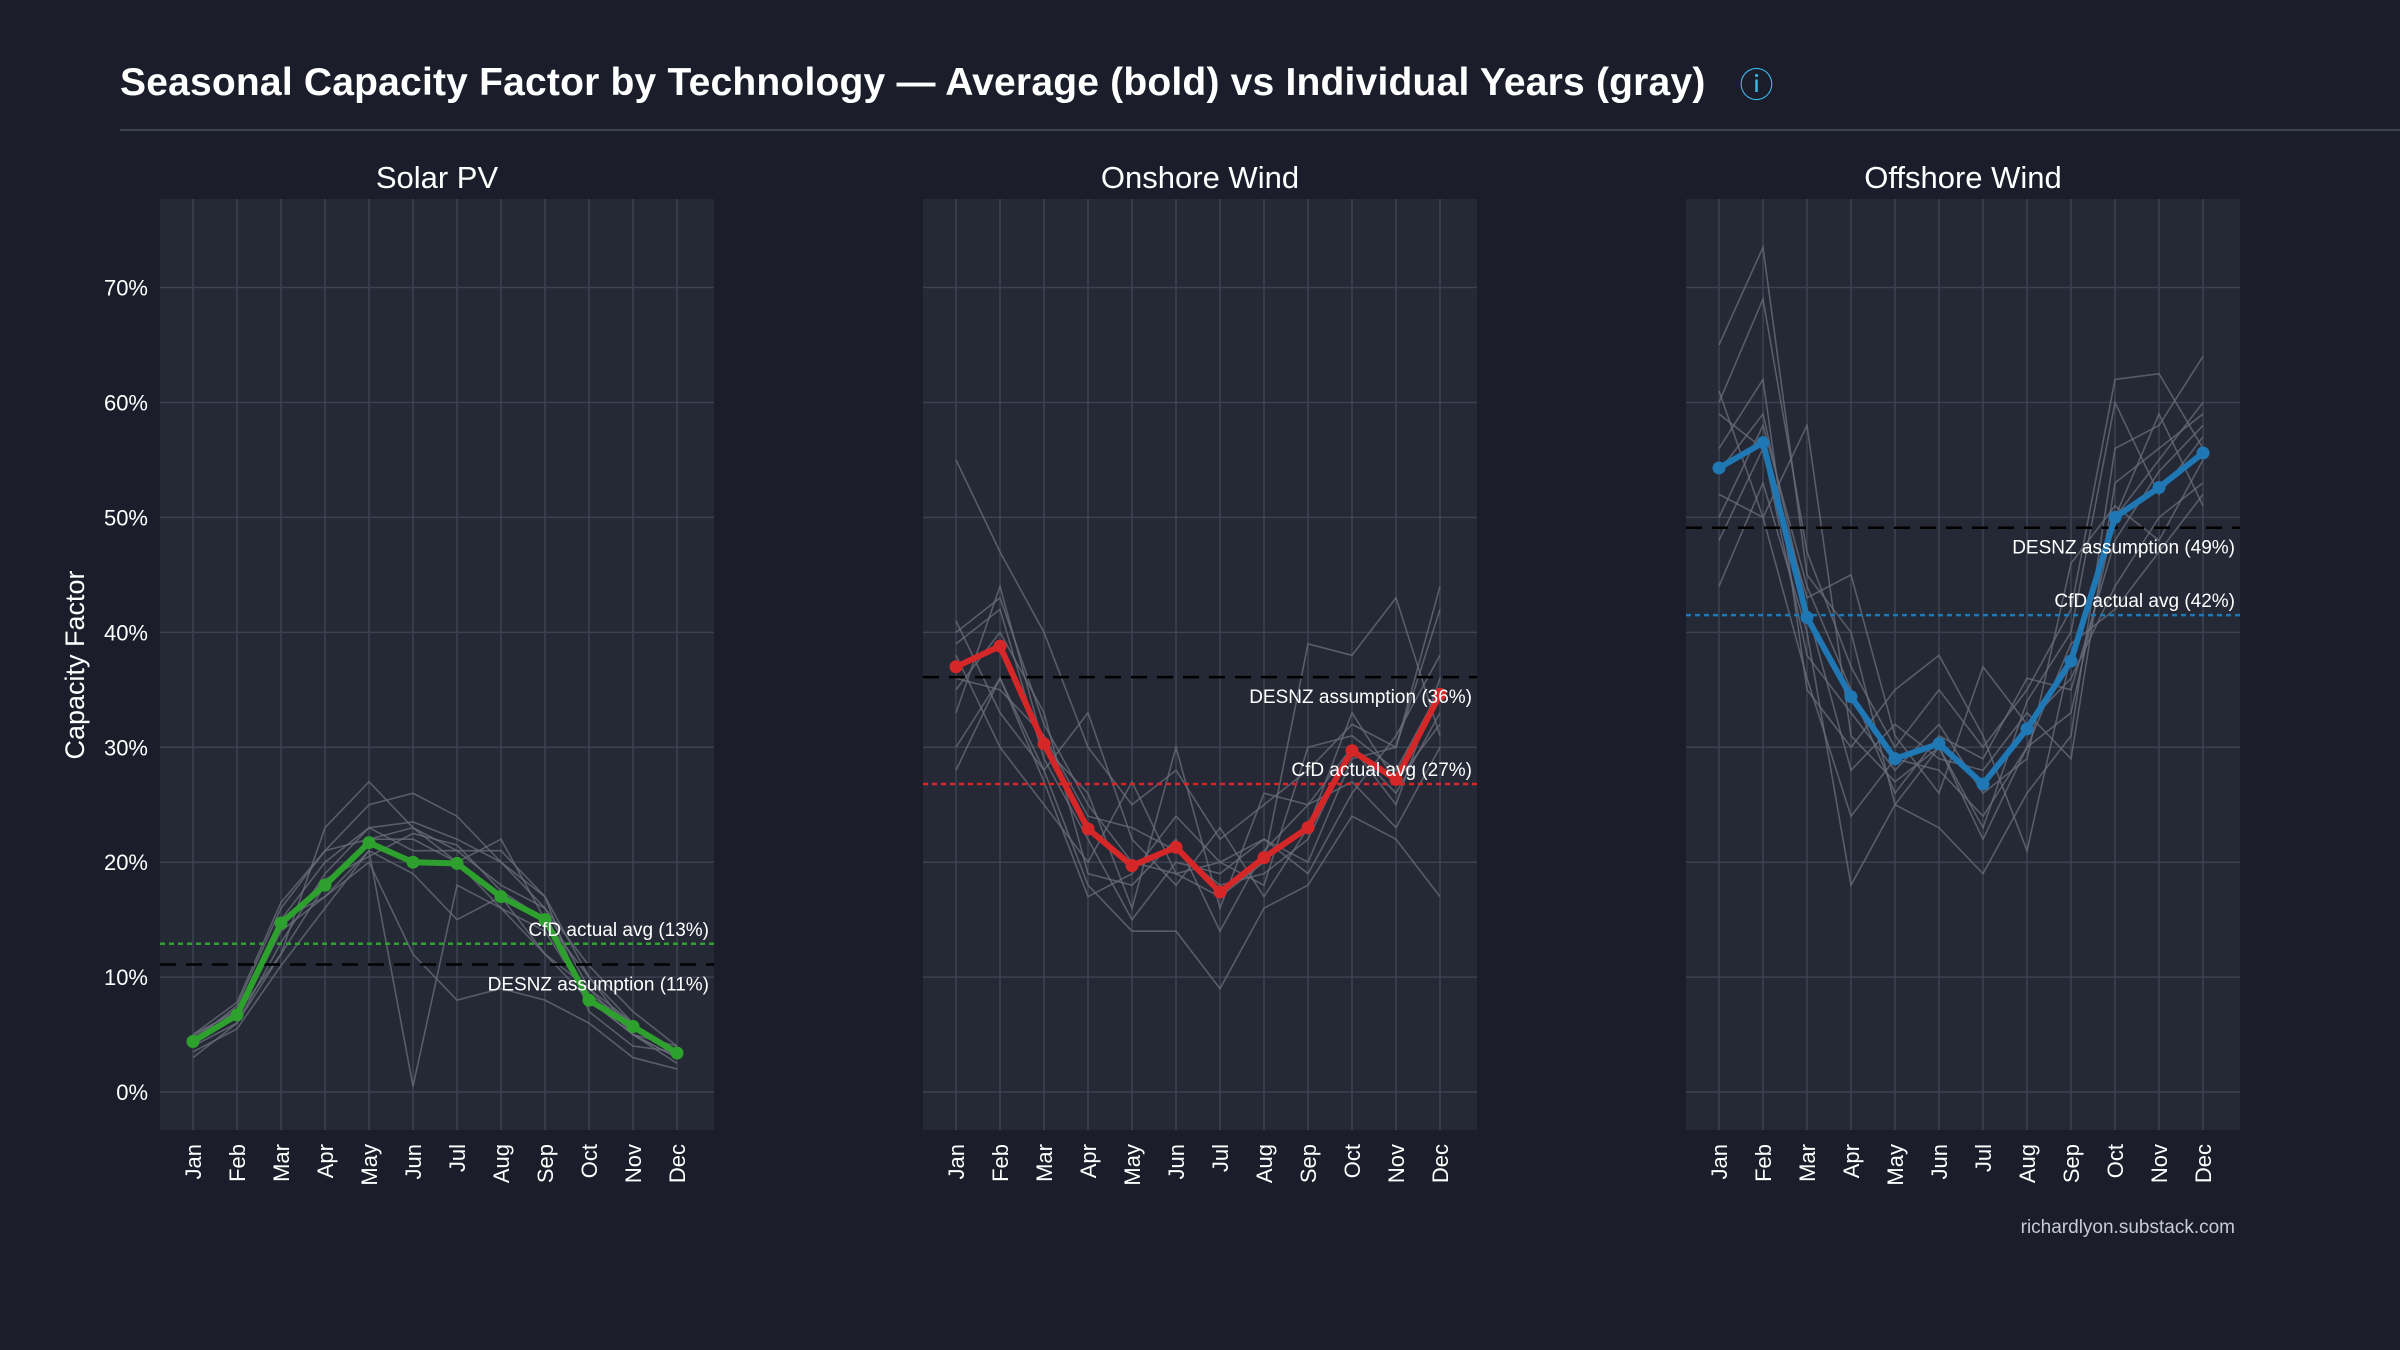 This screenshot has height=1350, width=2400. What do you see at coordinates (2123, 548) in the screenshot?
I see `desnz-label: DESNZ assumption (49%)` at bounding box center [2123, 548].